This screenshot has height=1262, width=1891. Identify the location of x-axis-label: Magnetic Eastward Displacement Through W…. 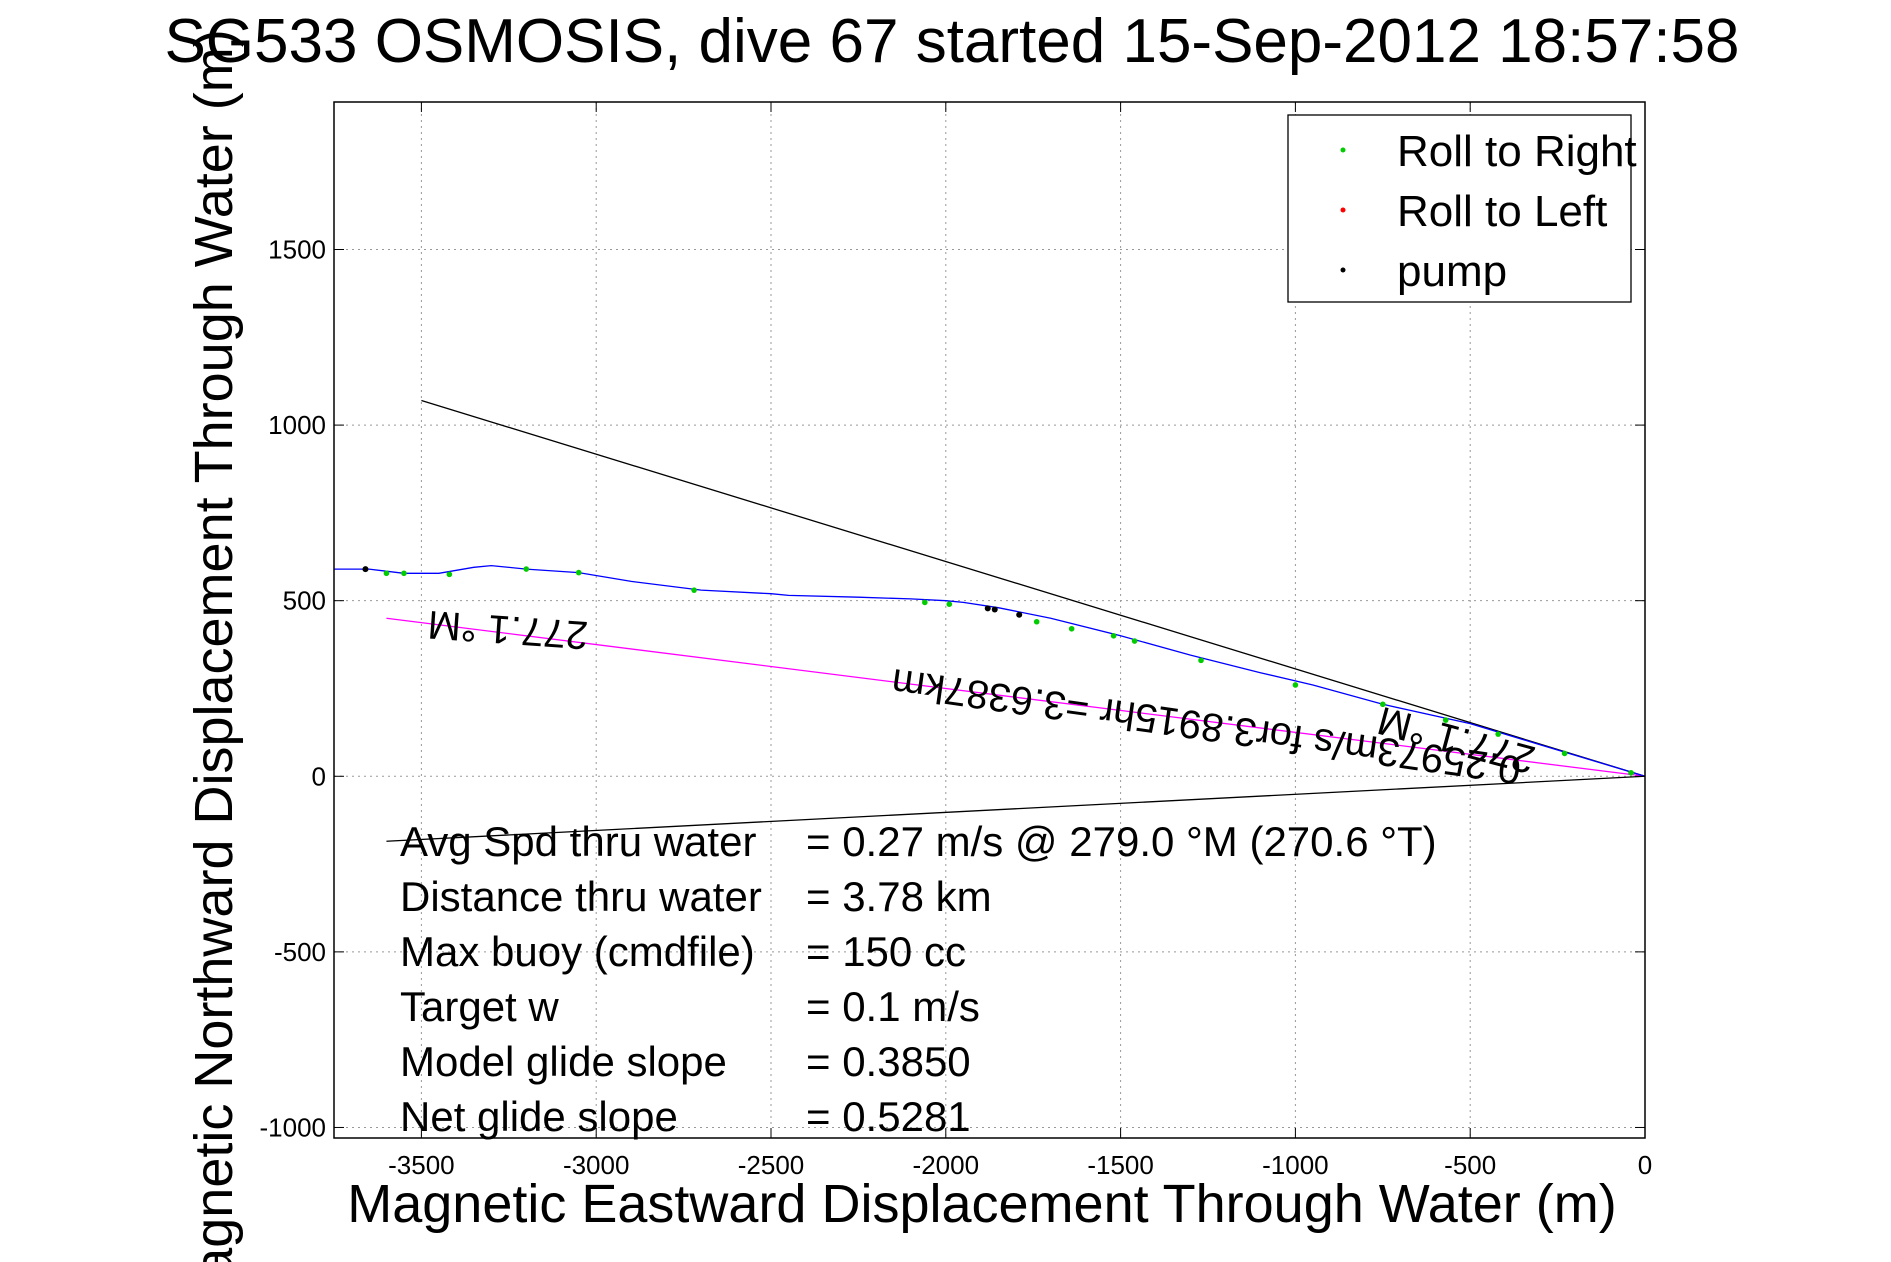
(981, 1204).